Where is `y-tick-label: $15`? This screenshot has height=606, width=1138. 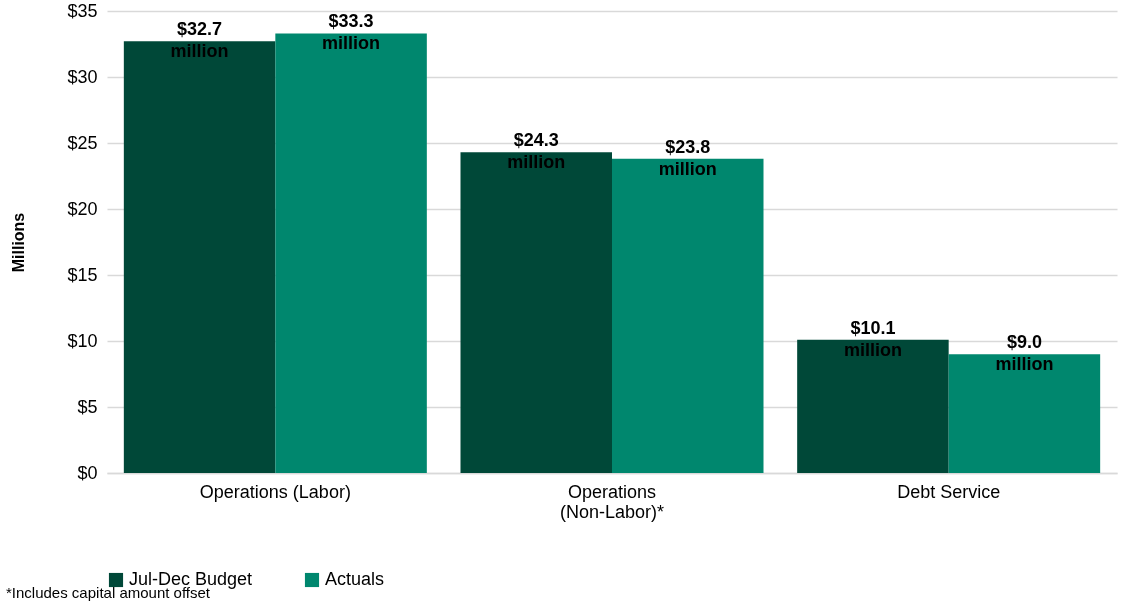
y-tick-label: $15 is located at coordinates (82, 274).